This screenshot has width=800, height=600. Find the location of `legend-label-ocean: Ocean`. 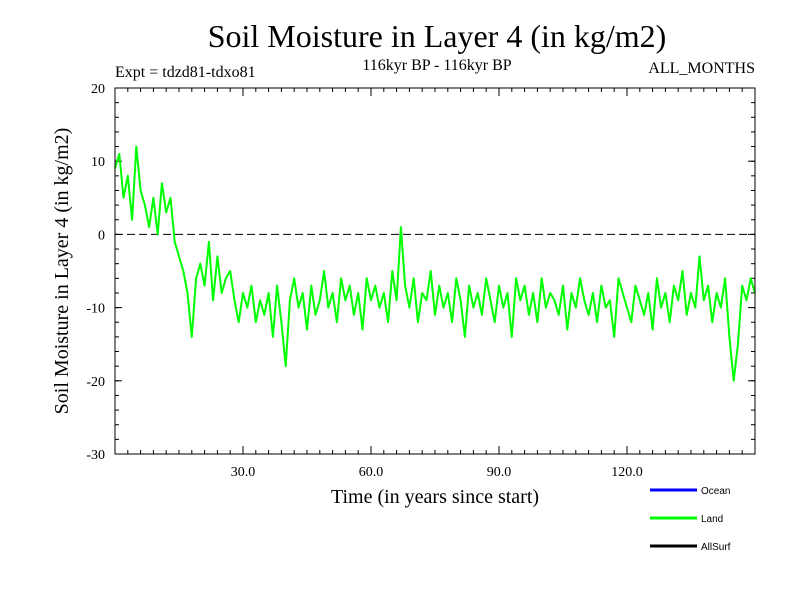

legend-label-ocean: Ocean is located at coordinates (715, 491).